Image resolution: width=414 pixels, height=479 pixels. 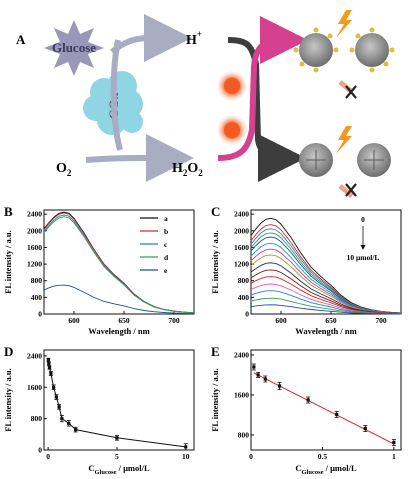 What do you see at coordinates (363, 219) in the screenshot?
I see `annotation-start: 0` at bounding box center [363, 219].